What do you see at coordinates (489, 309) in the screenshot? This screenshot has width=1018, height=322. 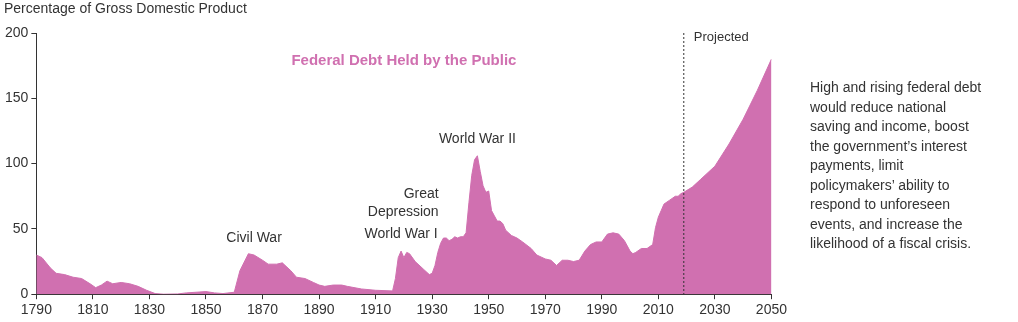 I see `x-tick-label: 1950` at bounding box center [489, 309].